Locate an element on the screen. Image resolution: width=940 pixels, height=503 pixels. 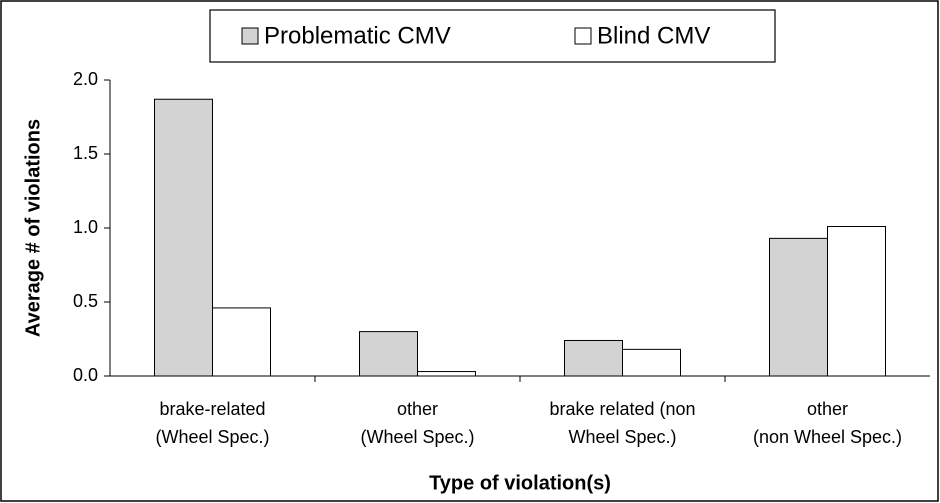
legend-label: Problematic CMV is located at coordinates (357, 35).